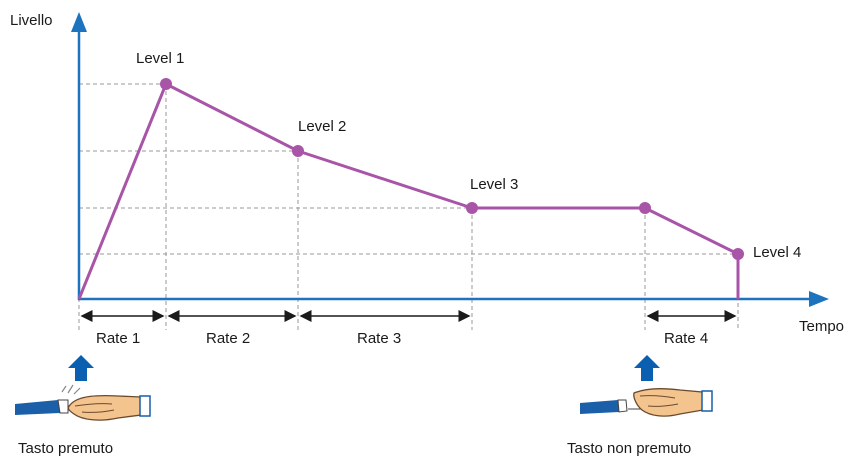  What do you see at coordinates (819, 299) in the screenshot?
I see `x-axis-arrowhead` at bounding box center [819, 299].